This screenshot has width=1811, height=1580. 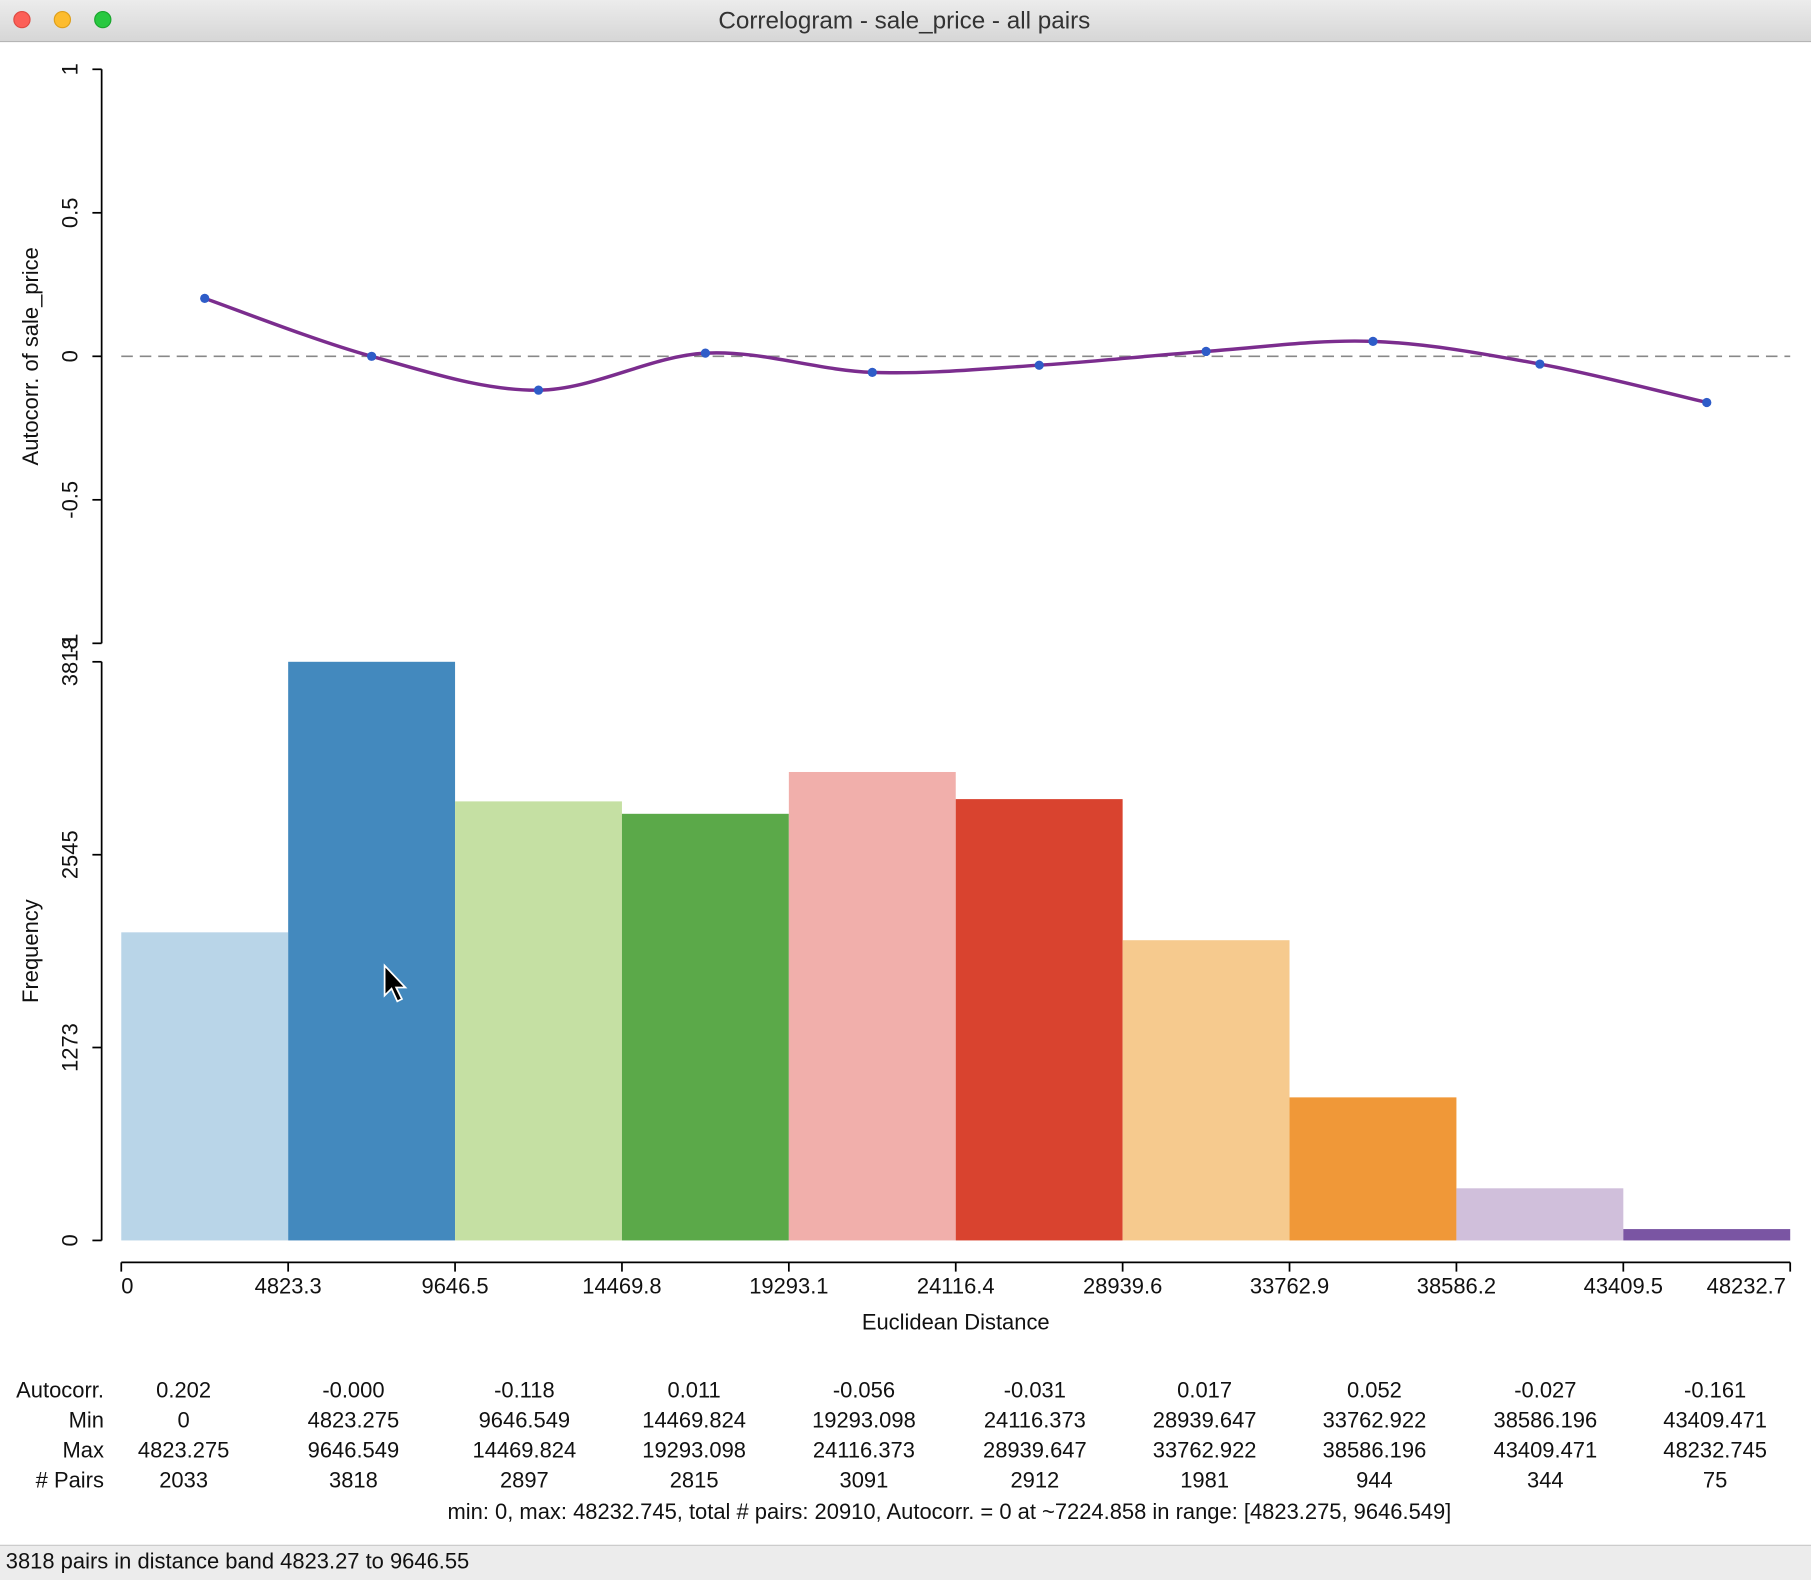 What do you see at coordinates (1205, 1420) in the screenshot?
I see `min-cell: 28939.647` at bounding box center [1205, 1420].